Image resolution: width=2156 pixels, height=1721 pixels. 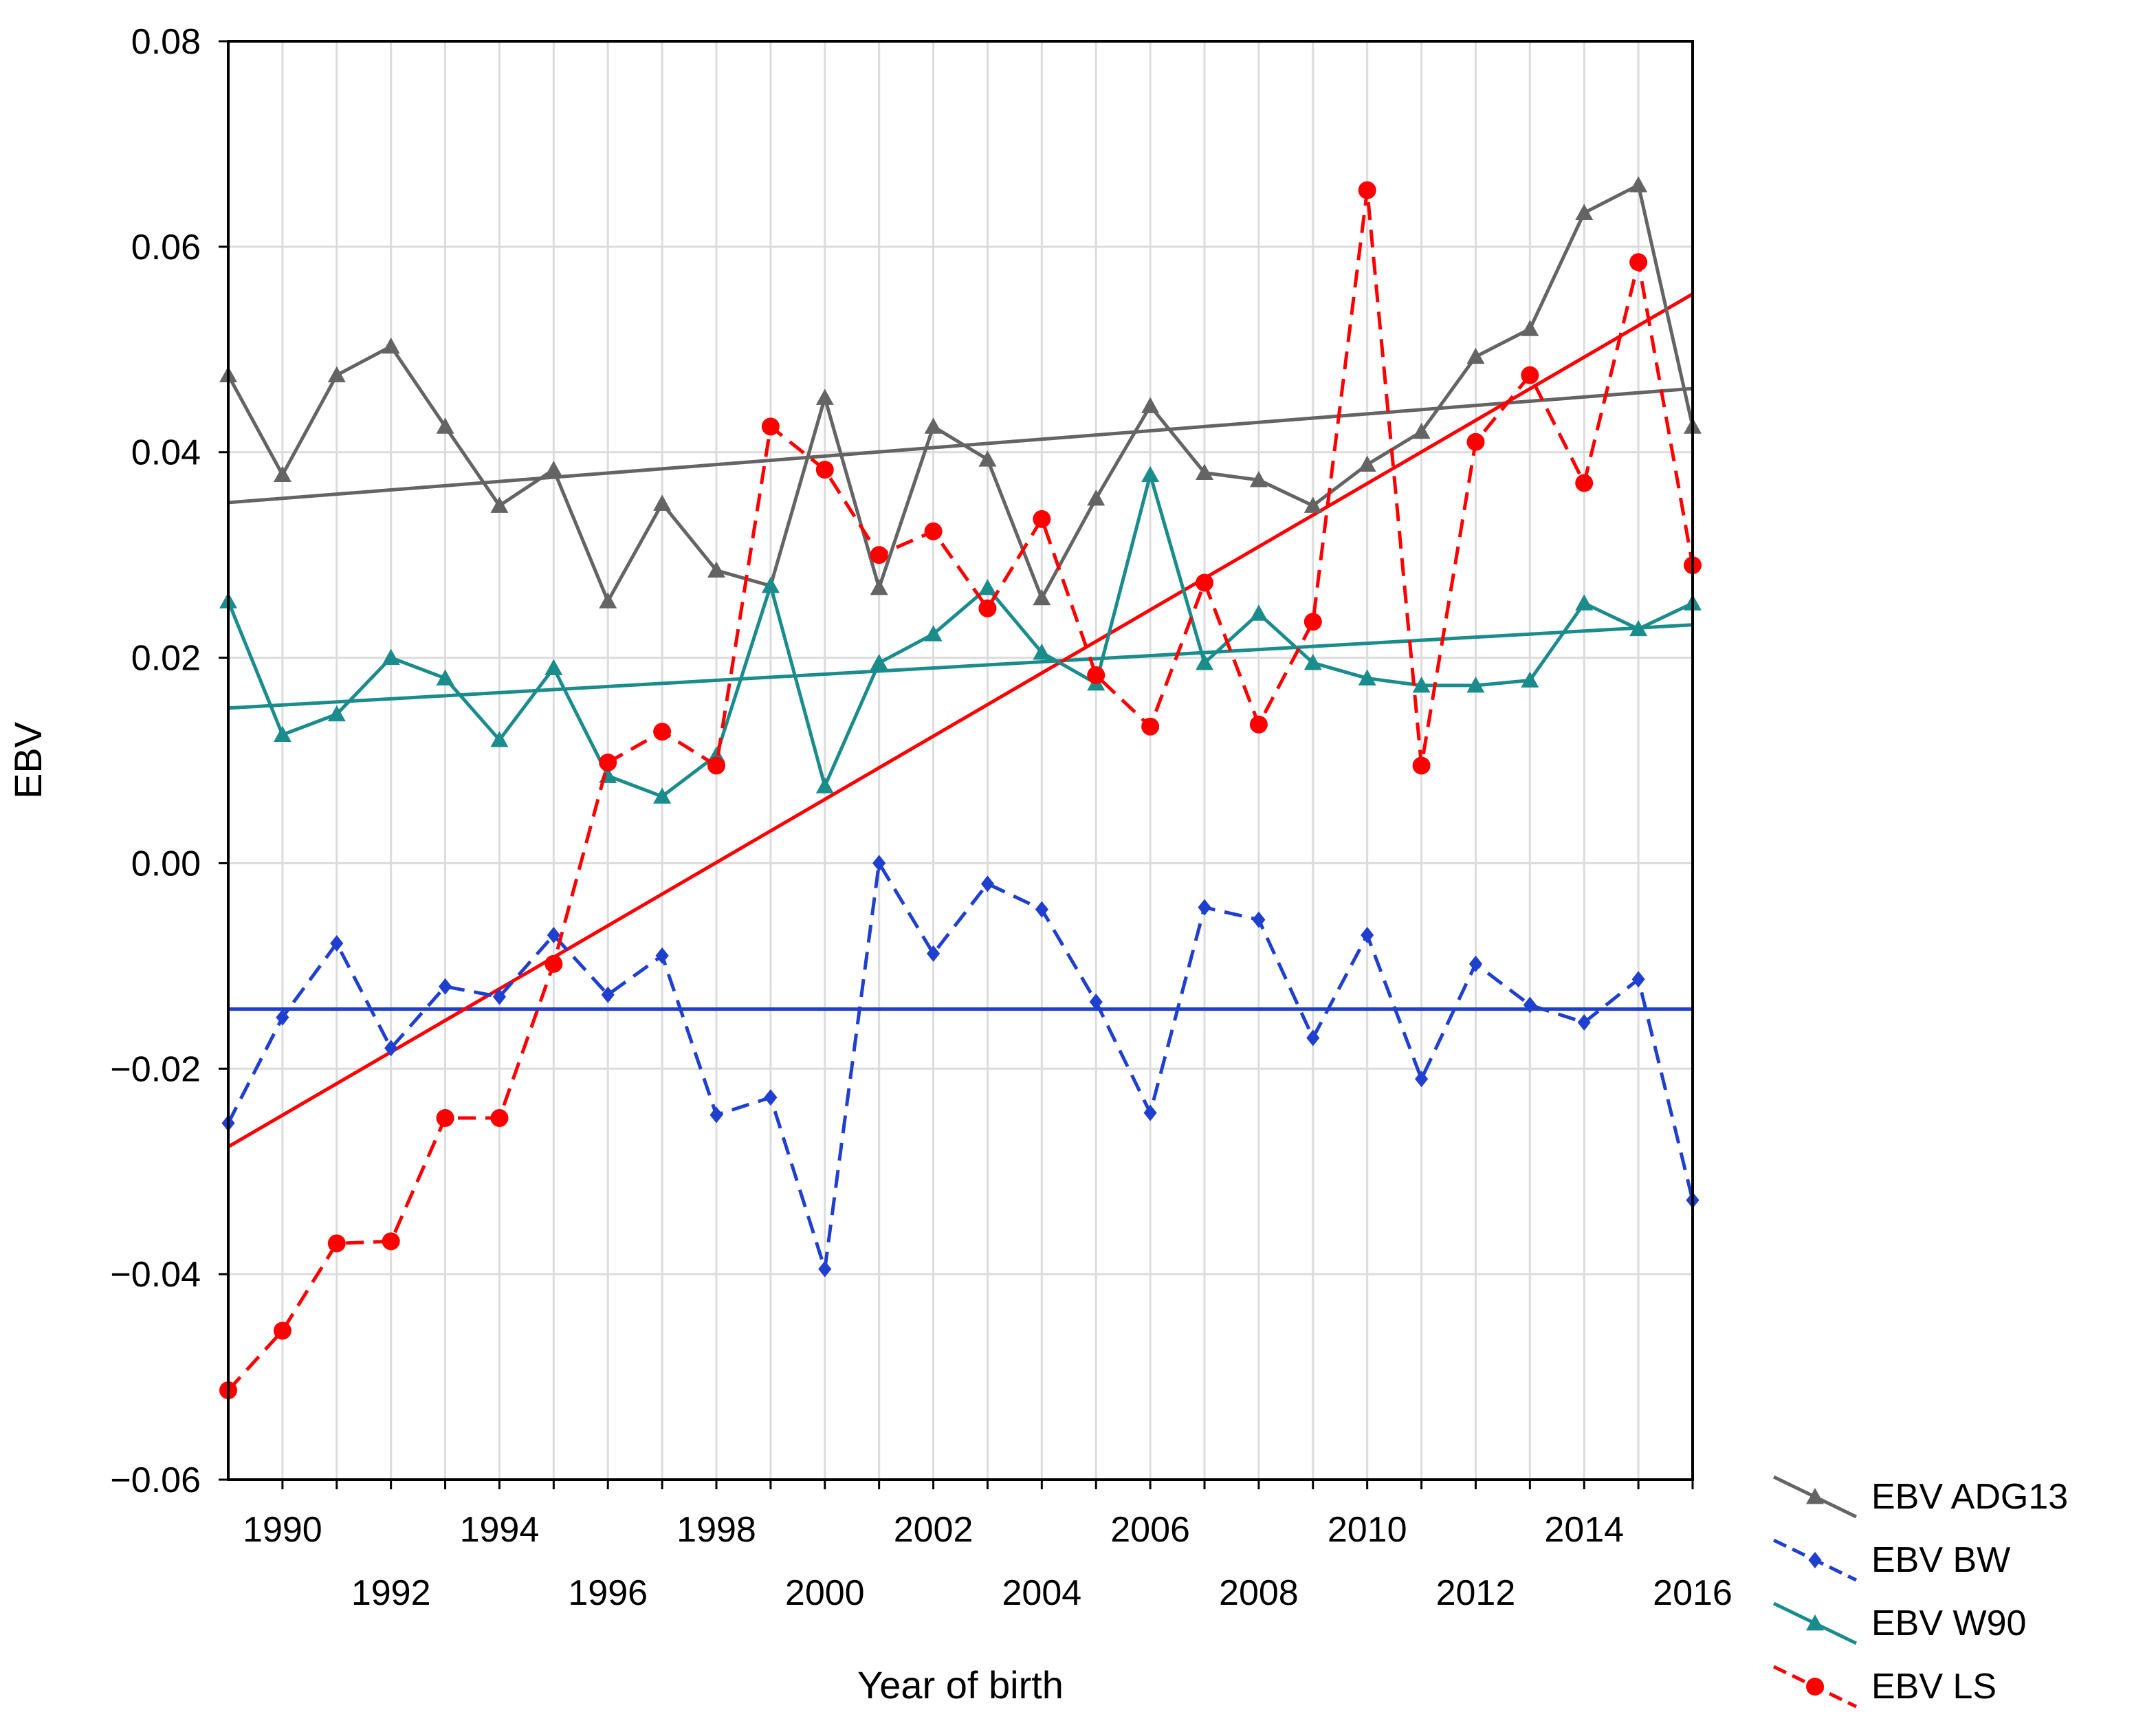 I want to click on series-line, so click(x=960, y=635).